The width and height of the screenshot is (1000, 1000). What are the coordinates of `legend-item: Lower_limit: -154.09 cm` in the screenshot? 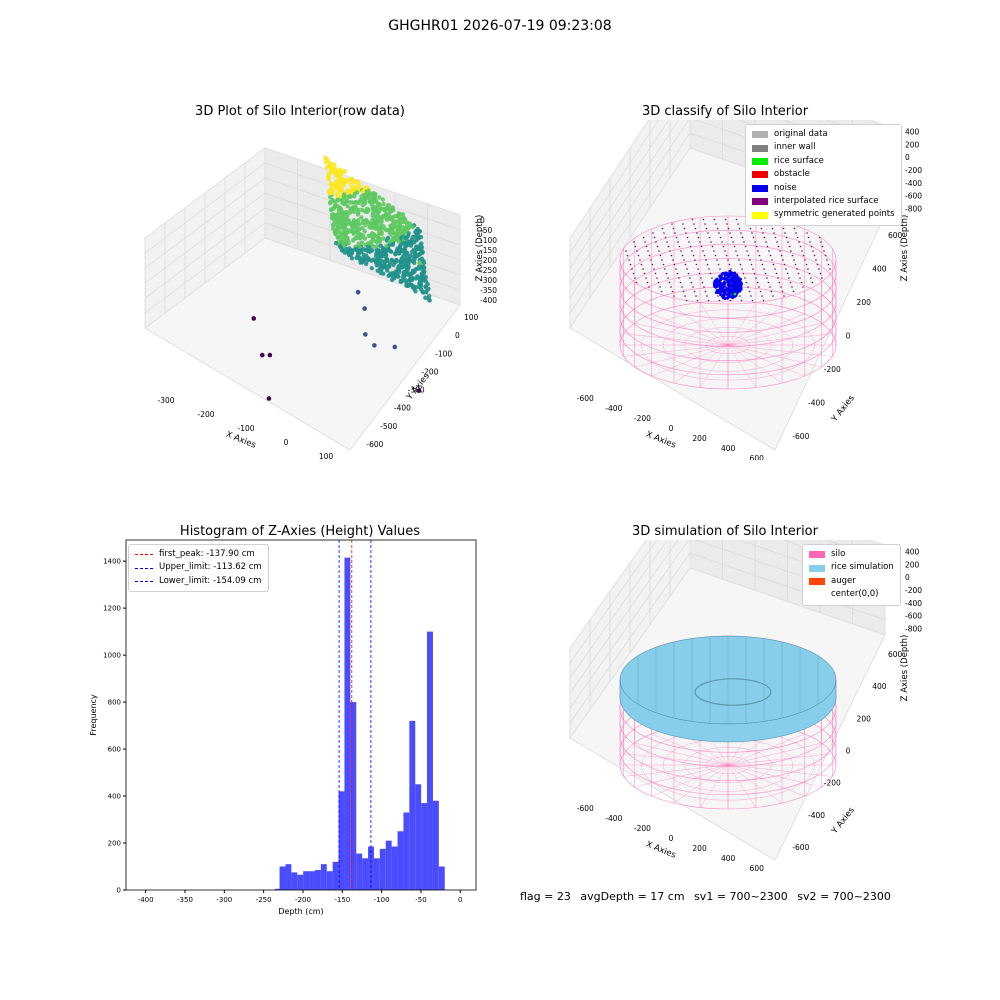 It's located at (198, 581).